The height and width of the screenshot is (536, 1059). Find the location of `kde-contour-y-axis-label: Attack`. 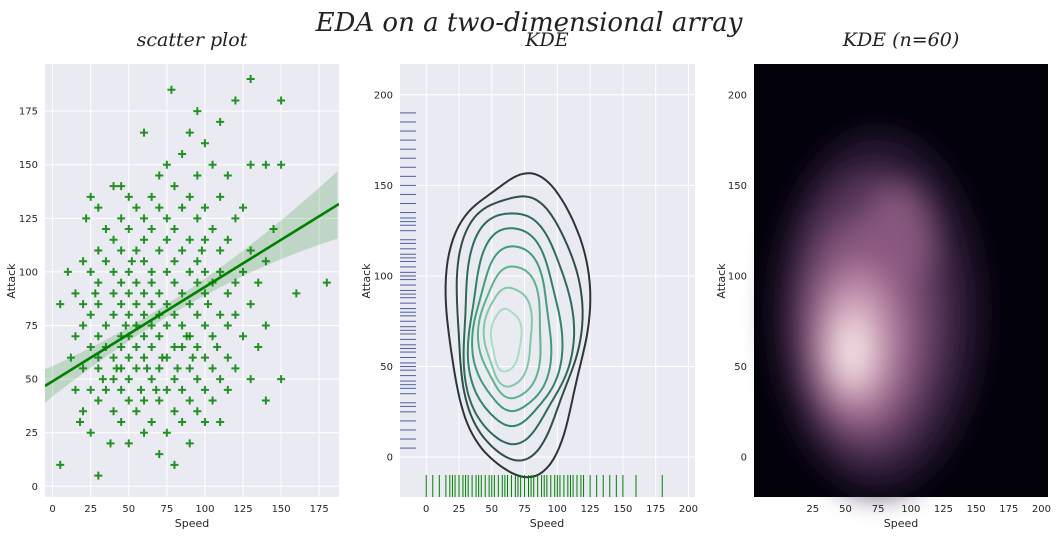

kde-contour-y-axis-label: Attack is located at coordinates (366, 281).